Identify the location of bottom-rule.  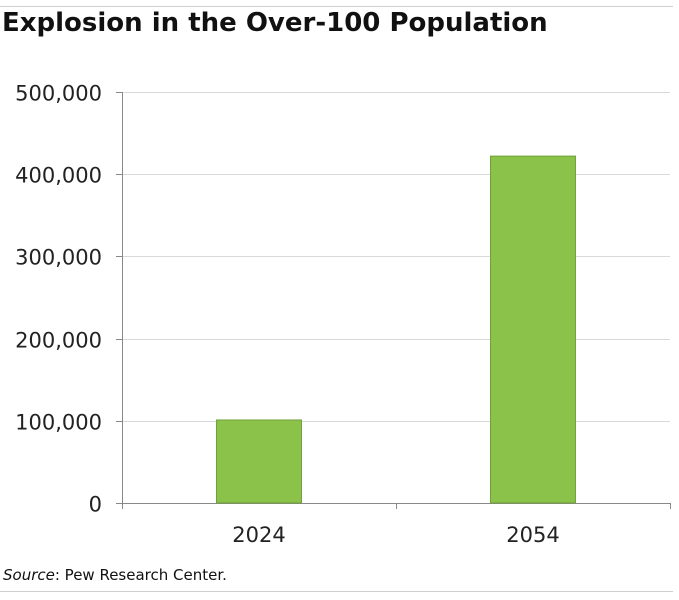
(336, 591).